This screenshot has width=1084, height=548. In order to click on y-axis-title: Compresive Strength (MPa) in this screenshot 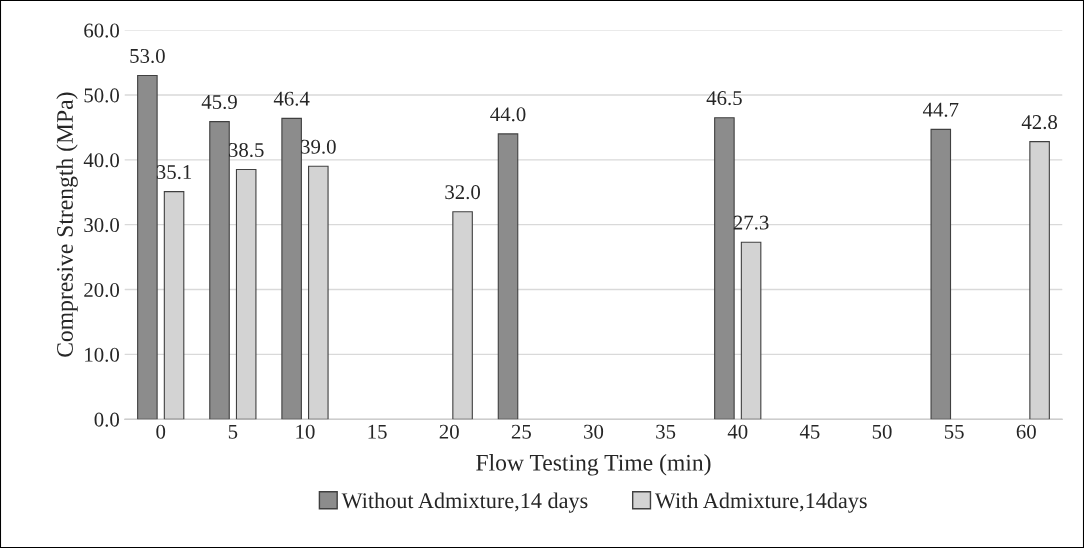, I will do `click(67, 224)`.